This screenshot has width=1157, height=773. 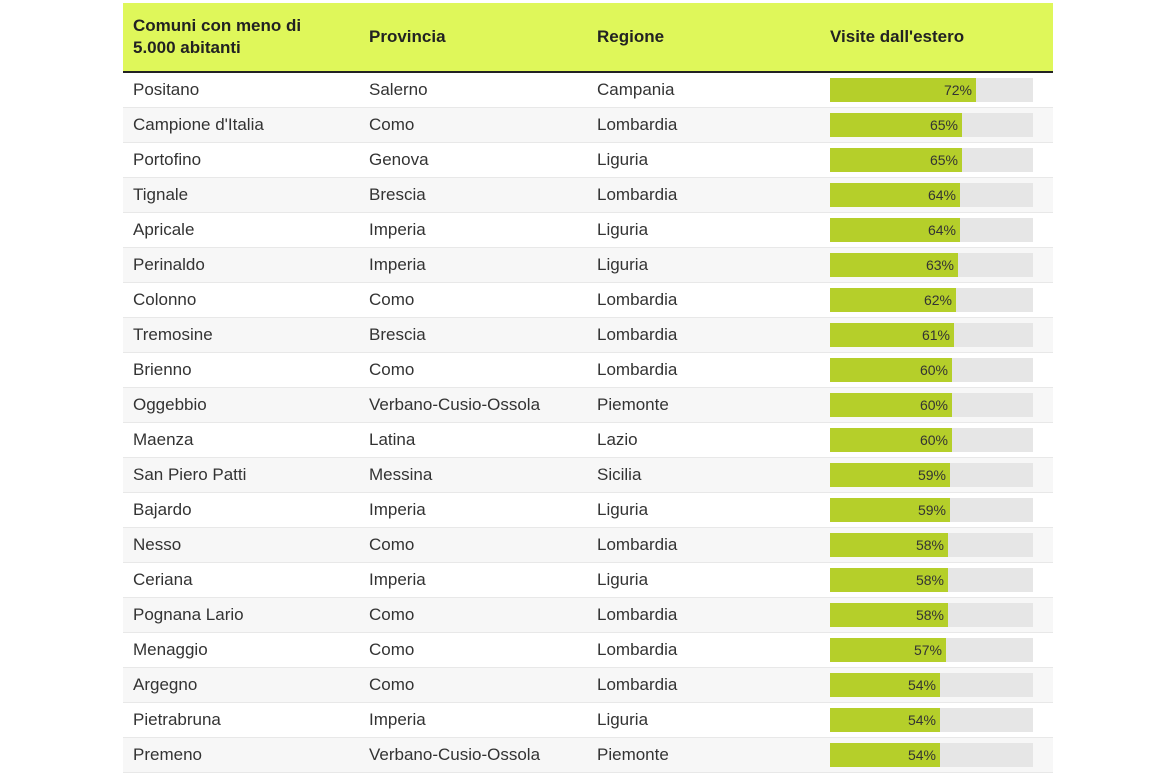 I want to click on municipality-name: Ceriana, so click(x=163, y=579).